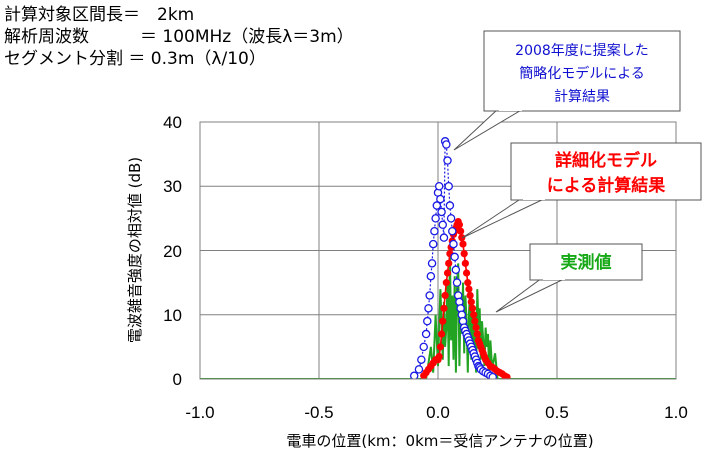 The image size is (710, 459). I want to click on x-tick-label: -1.0, so click(199, 412).